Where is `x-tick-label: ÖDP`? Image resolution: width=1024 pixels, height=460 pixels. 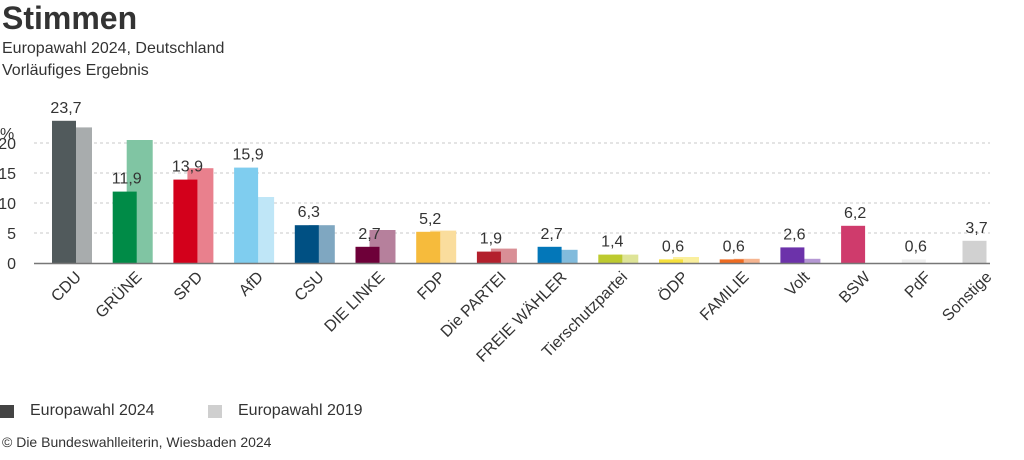
x-tick-label: ÖDP is located at coordinates (673, 286).